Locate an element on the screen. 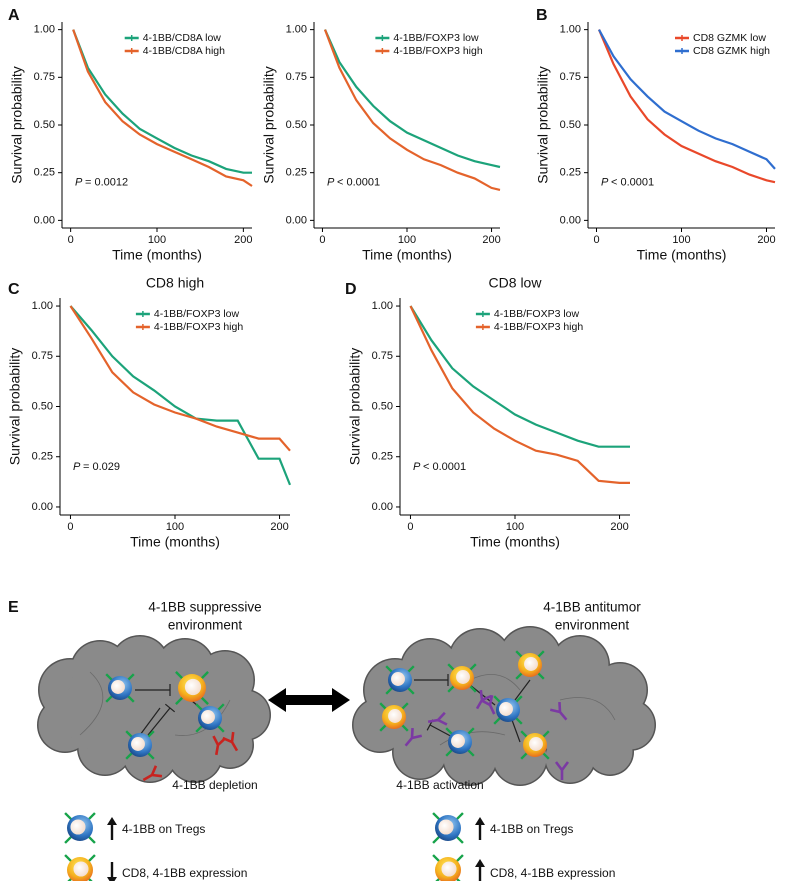 Image resolution: width=789 pixels, height=881 pixels. double-arrow is located at coordinates (309, 700).